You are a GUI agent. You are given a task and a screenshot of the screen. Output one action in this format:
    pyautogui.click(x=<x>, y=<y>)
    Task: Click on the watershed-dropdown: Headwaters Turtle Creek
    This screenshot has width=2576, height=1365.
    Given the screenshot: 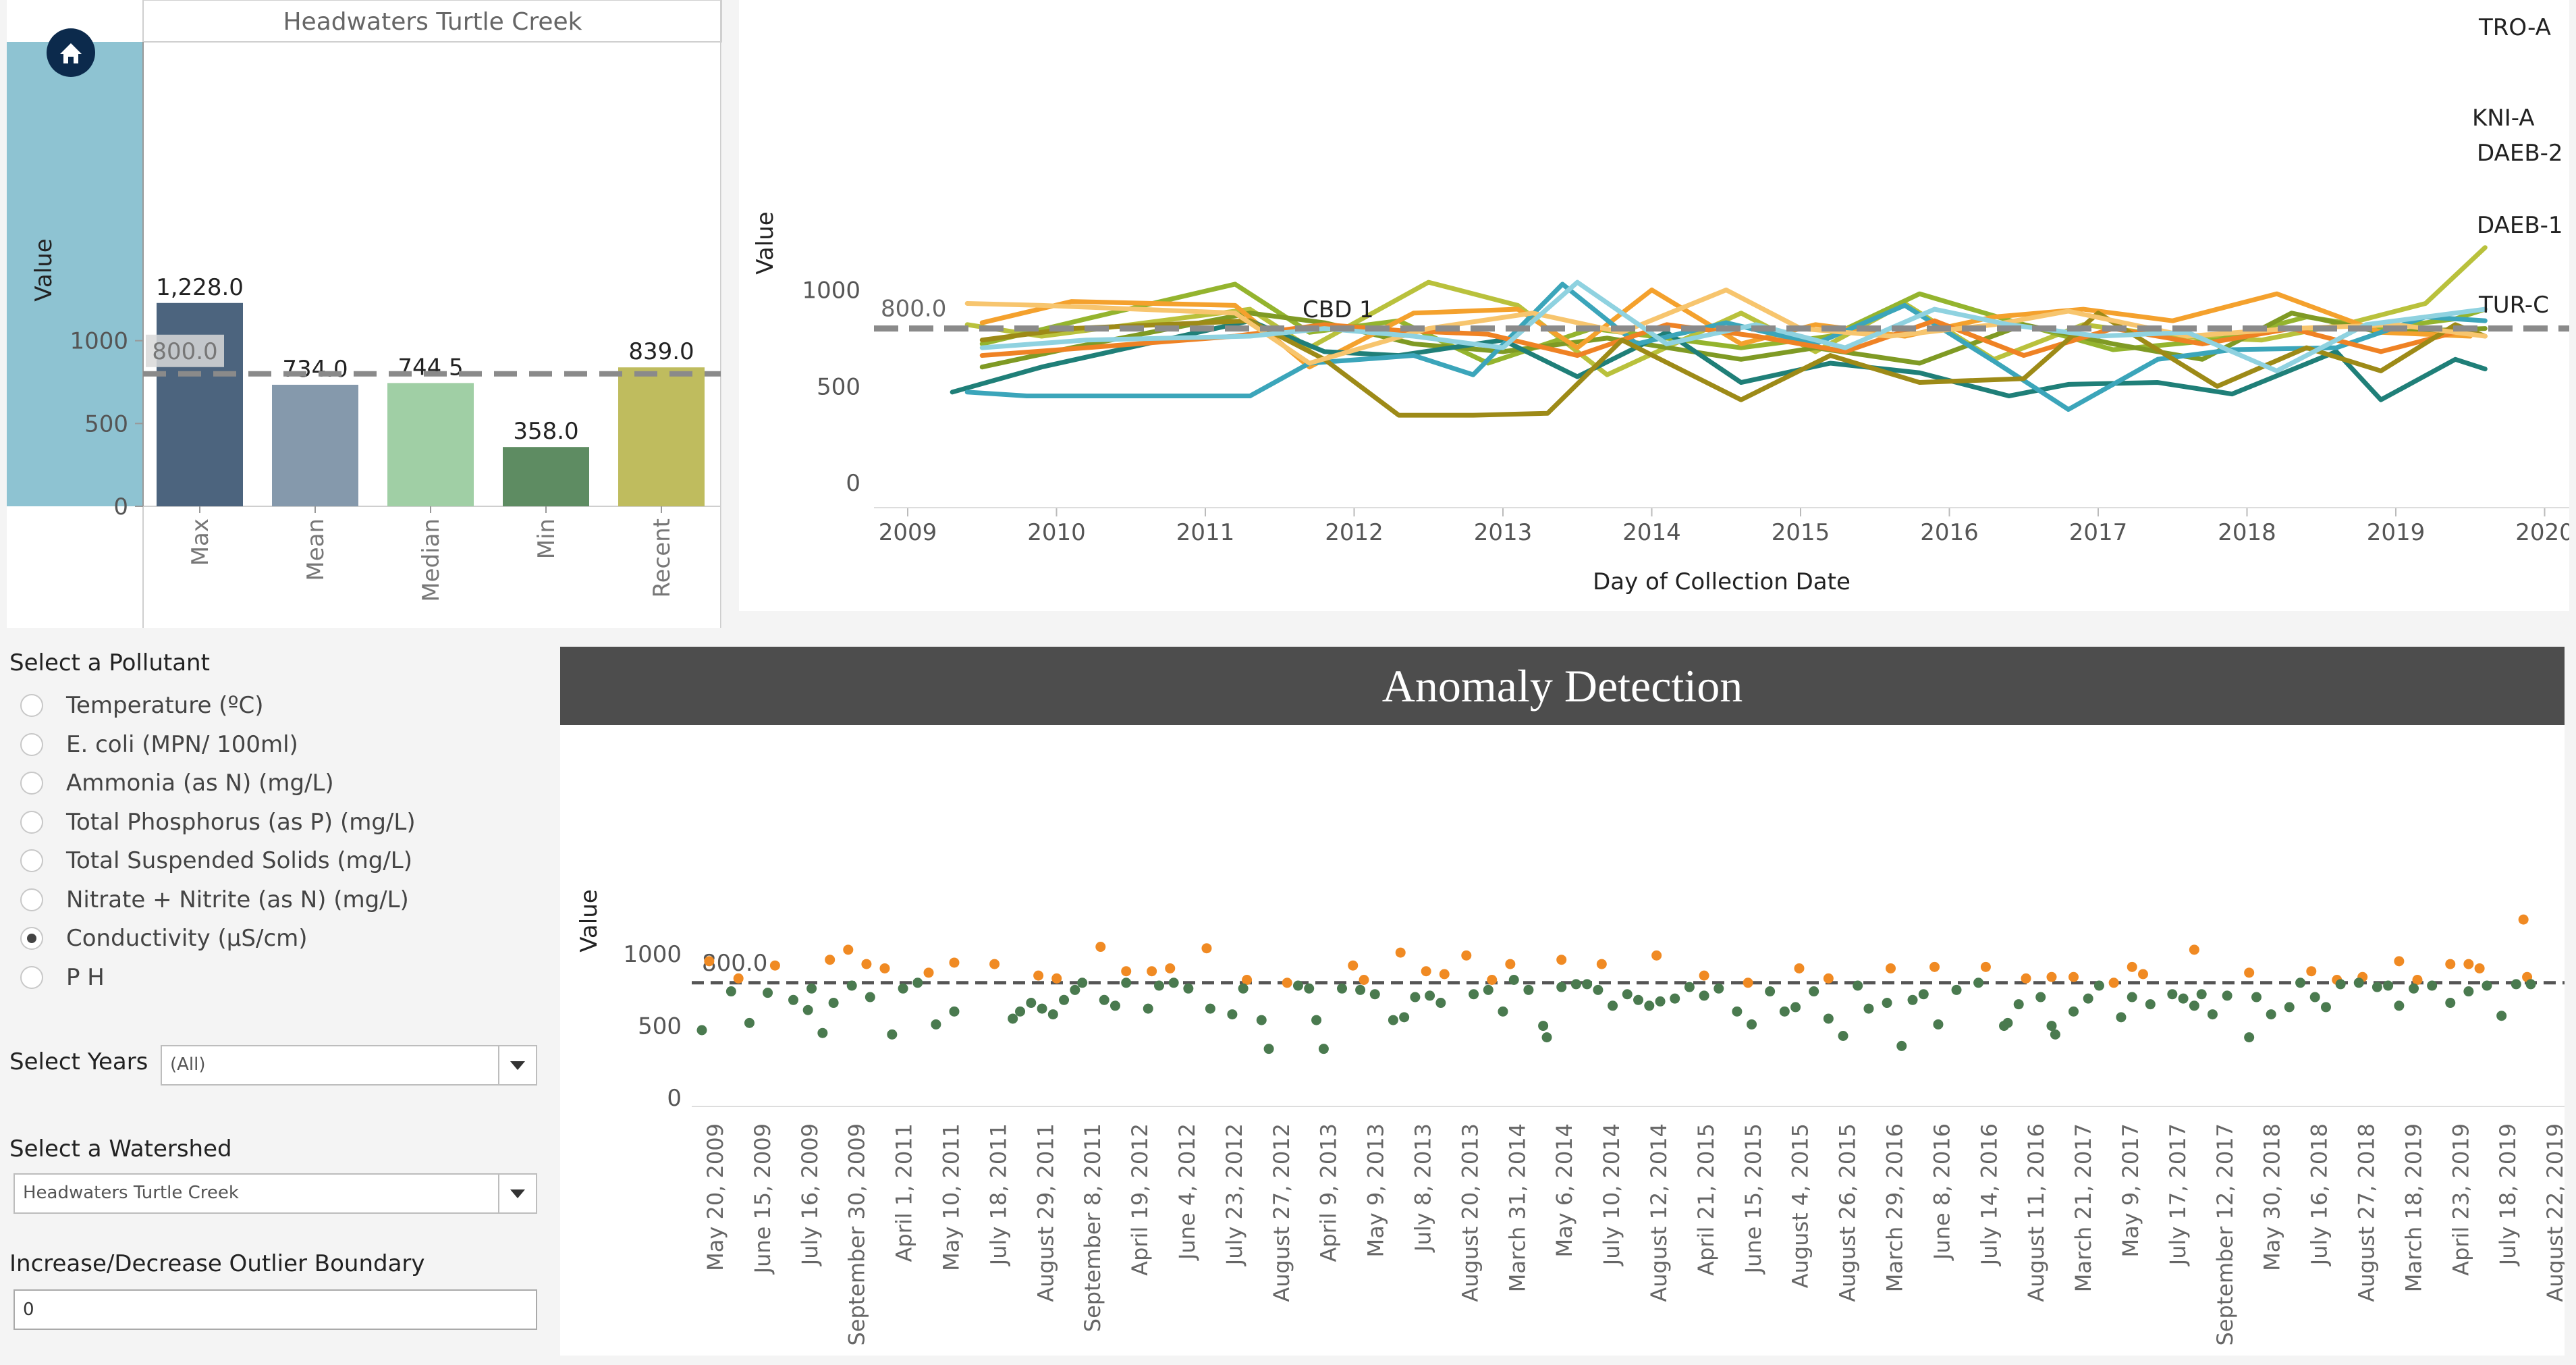 What is the action you would take?
    pyautogui.click(x=275, y=1193)
    